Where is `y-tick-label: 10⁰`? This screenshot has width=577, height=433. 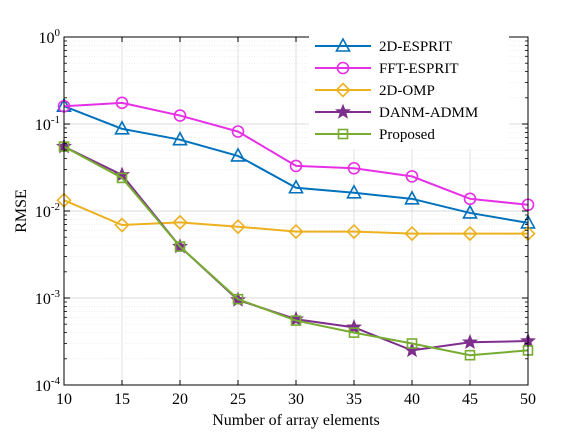
y-tick-label: 10⁰ is located at coordinates (50, 37).